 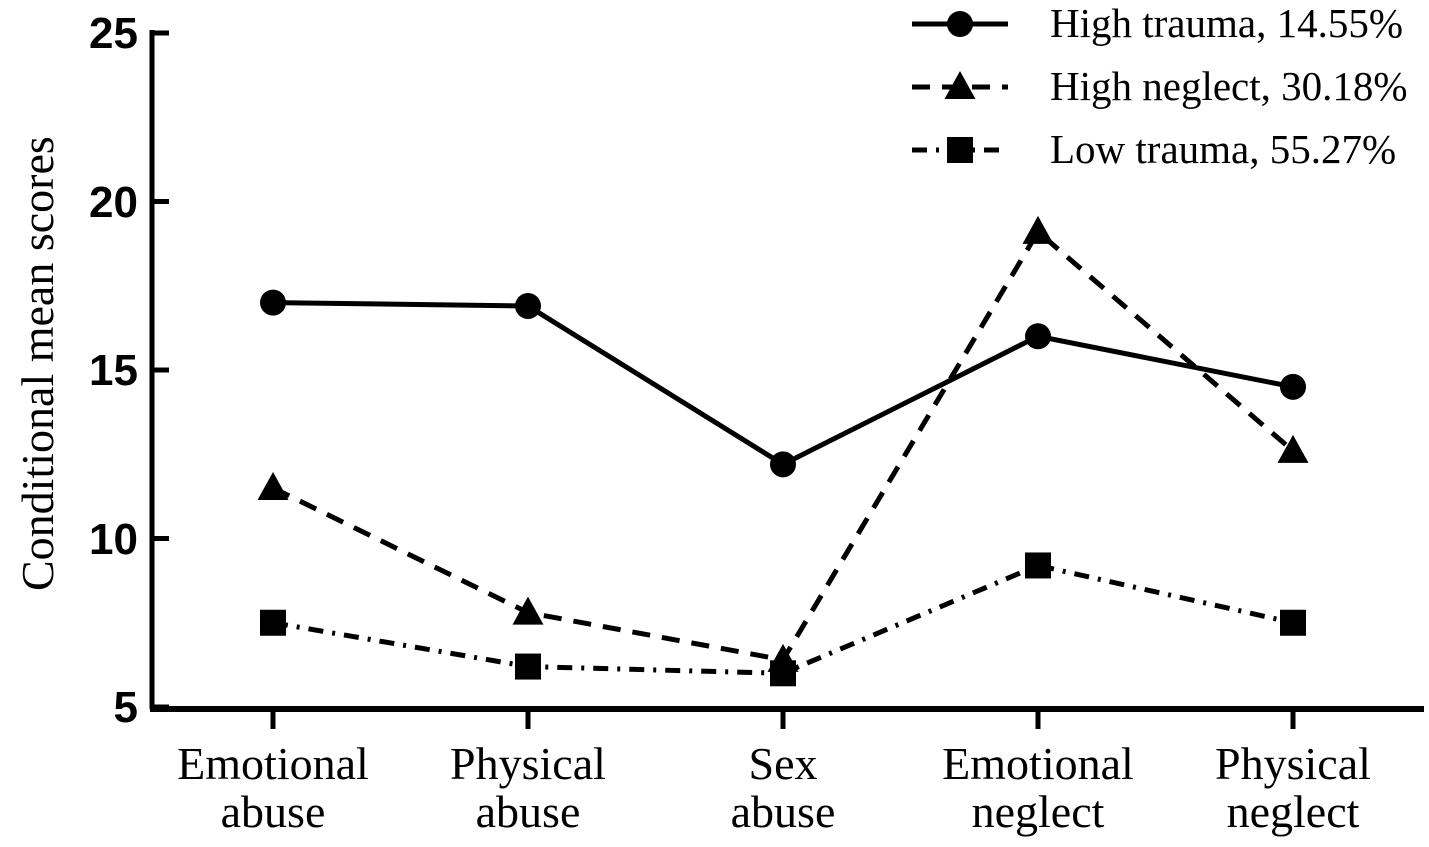 I want to click on y-tick-label: 25, so click(x=113, y=33).